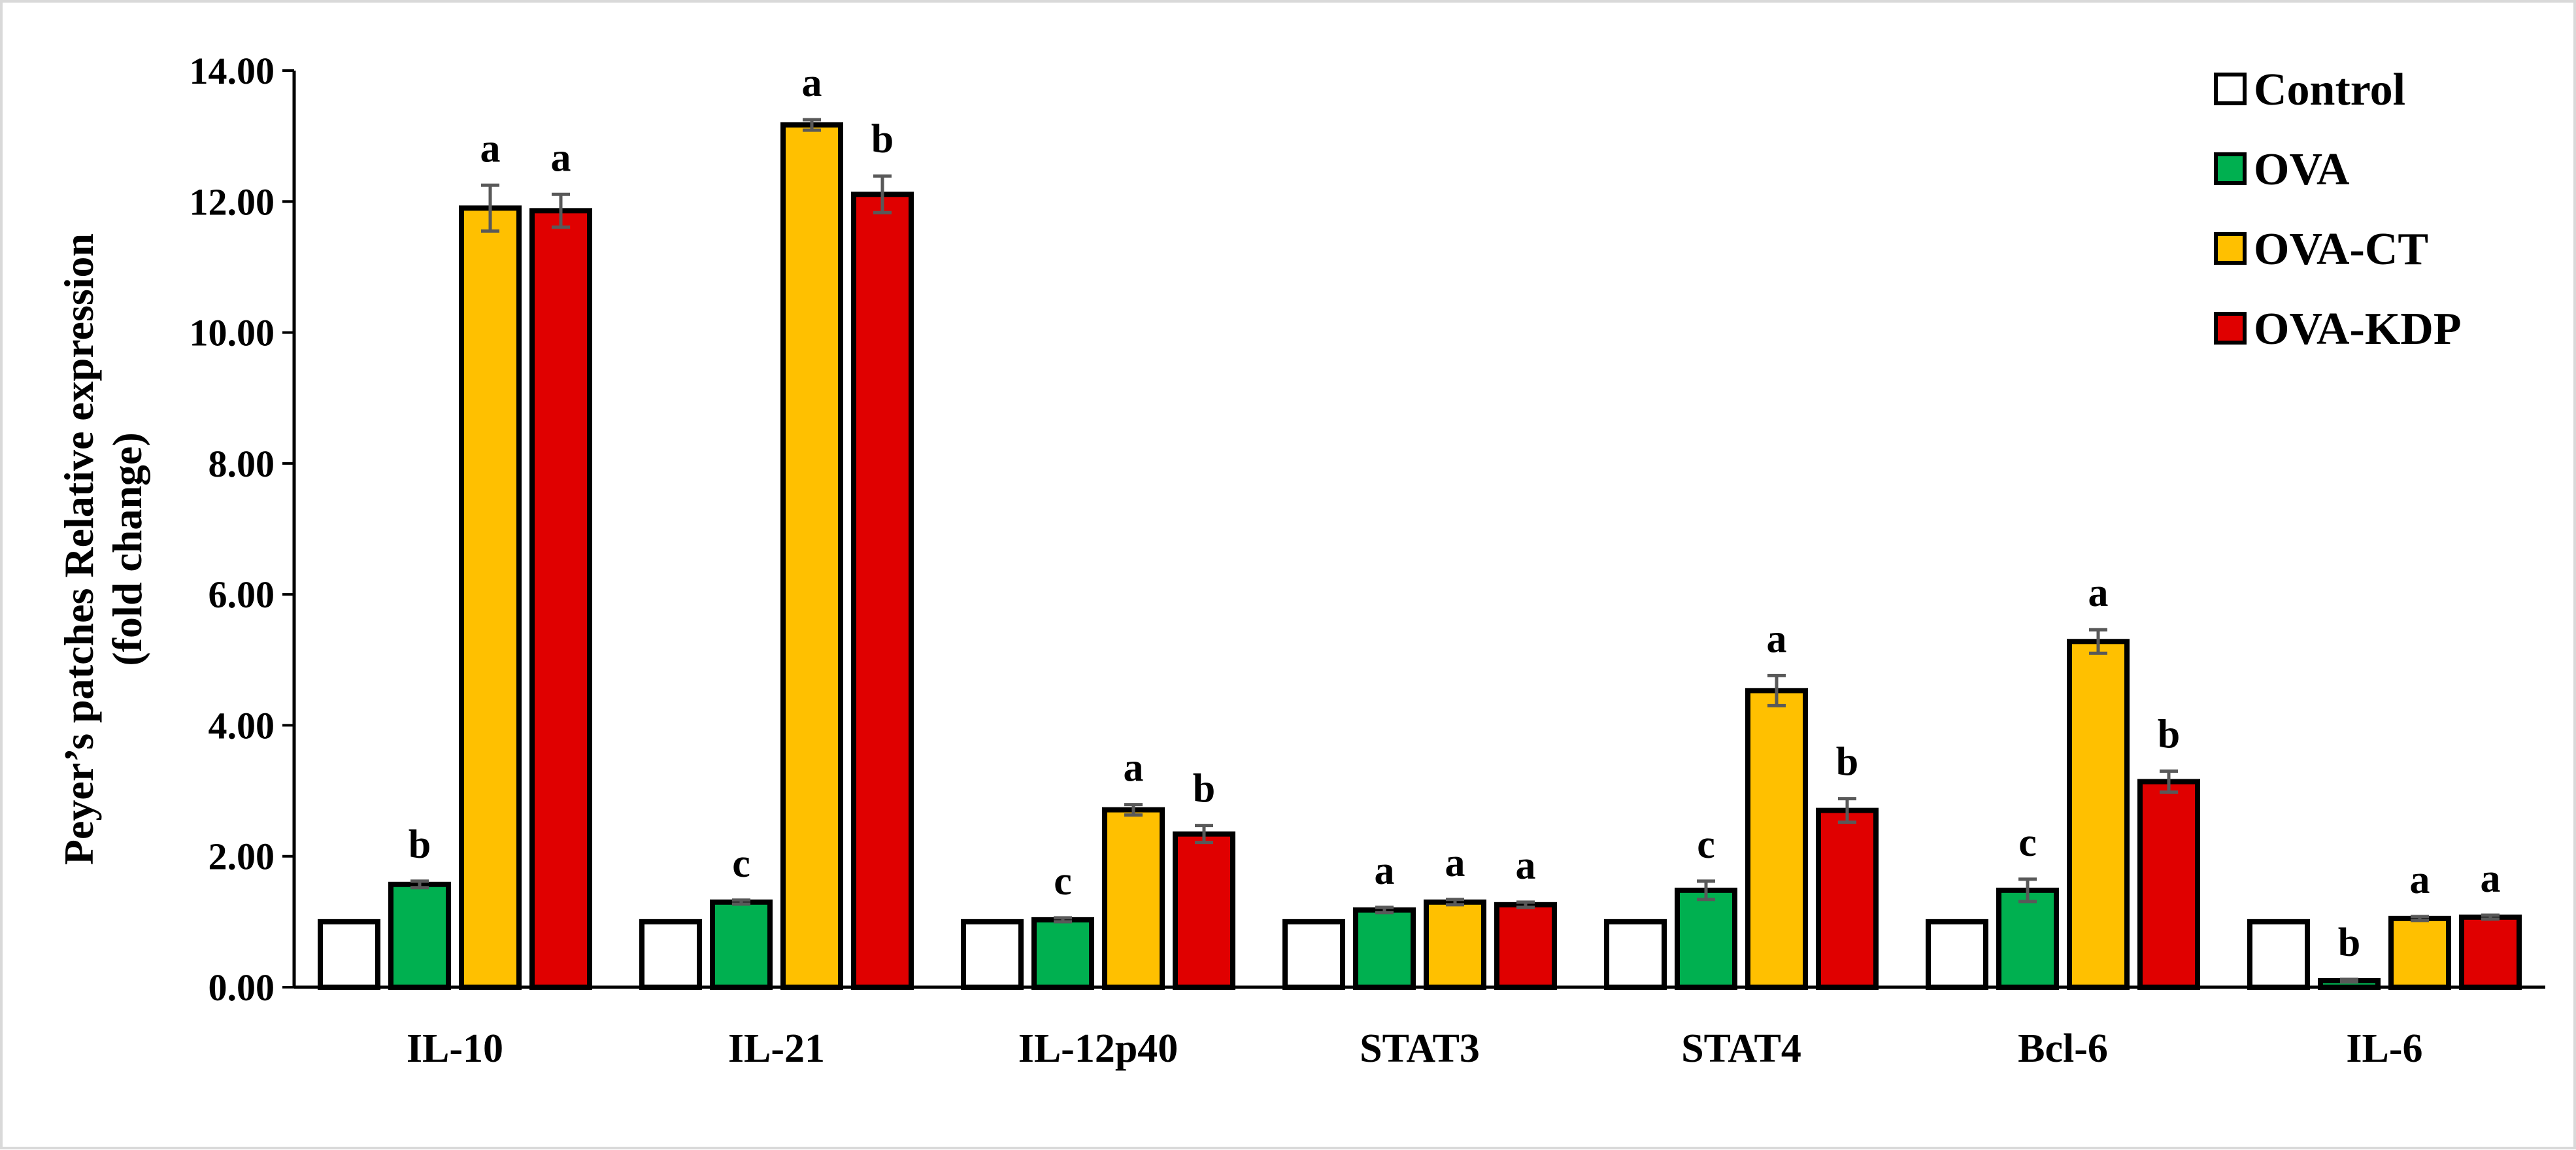  What do you see at coordinates (242, 857) in the screenshot?
I see `y-tick-label: 2.00` at bounding box center [242, 857].